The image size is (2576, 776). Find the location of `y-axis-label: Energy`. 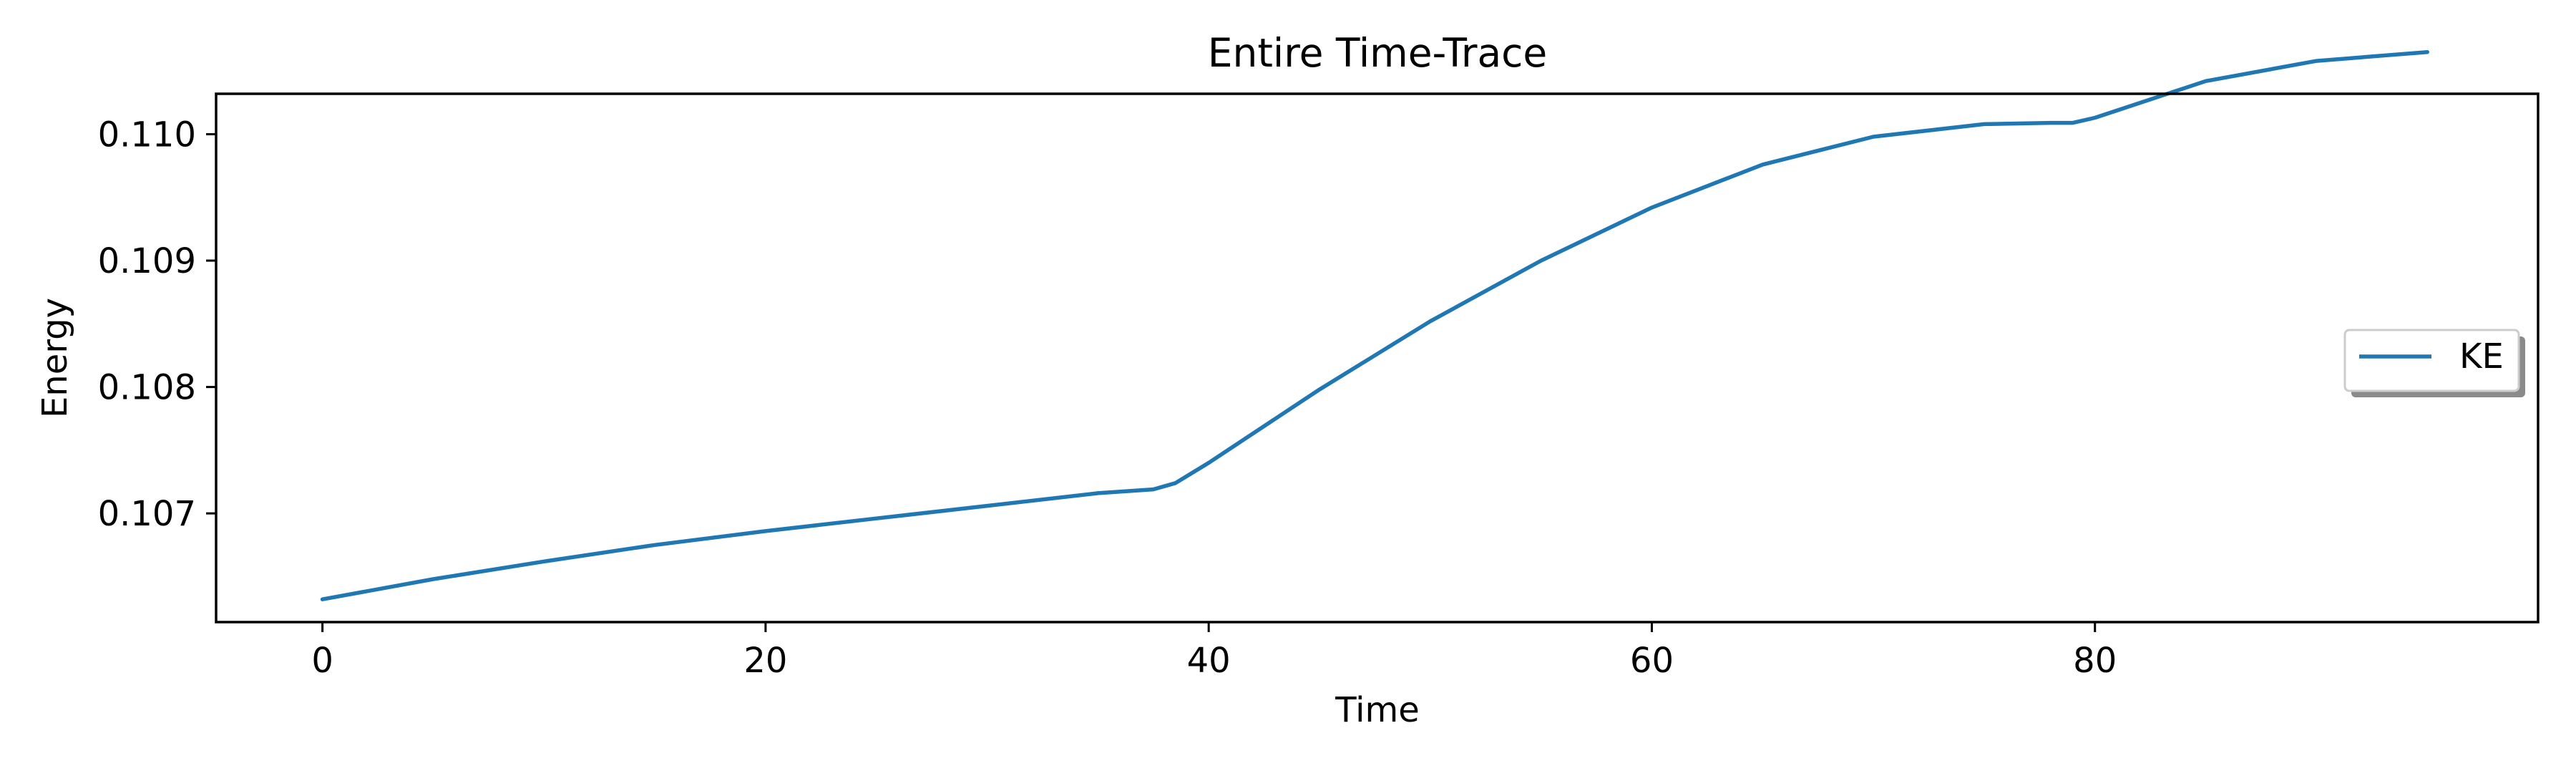

y-axis-label: Energy is located at coordinates (55, 358).